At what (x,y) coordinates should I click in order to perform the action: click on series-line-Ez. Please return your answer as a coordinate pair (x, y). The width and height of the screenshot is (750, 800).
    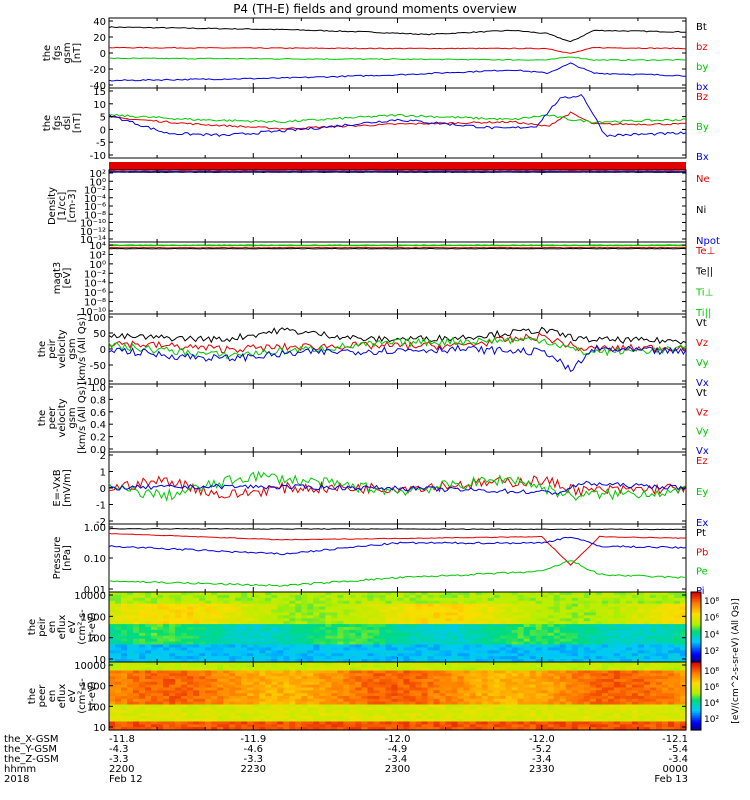
    Looking at the image, I should click on (397, 487).